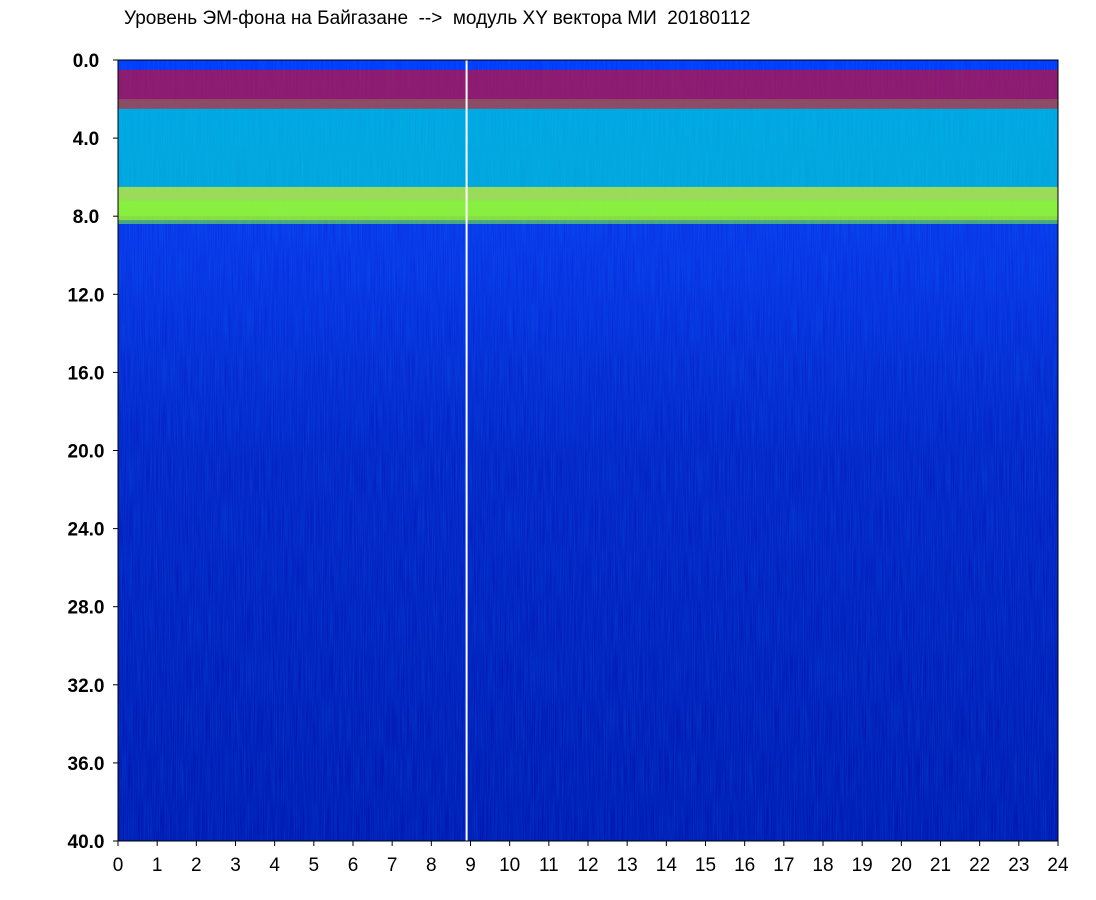 The image size is (1096, 900). What do you see at coordinates (1058, 865) in the screenshot?
I see `x-tick-label: 24` at bounding box center [1058, 865].